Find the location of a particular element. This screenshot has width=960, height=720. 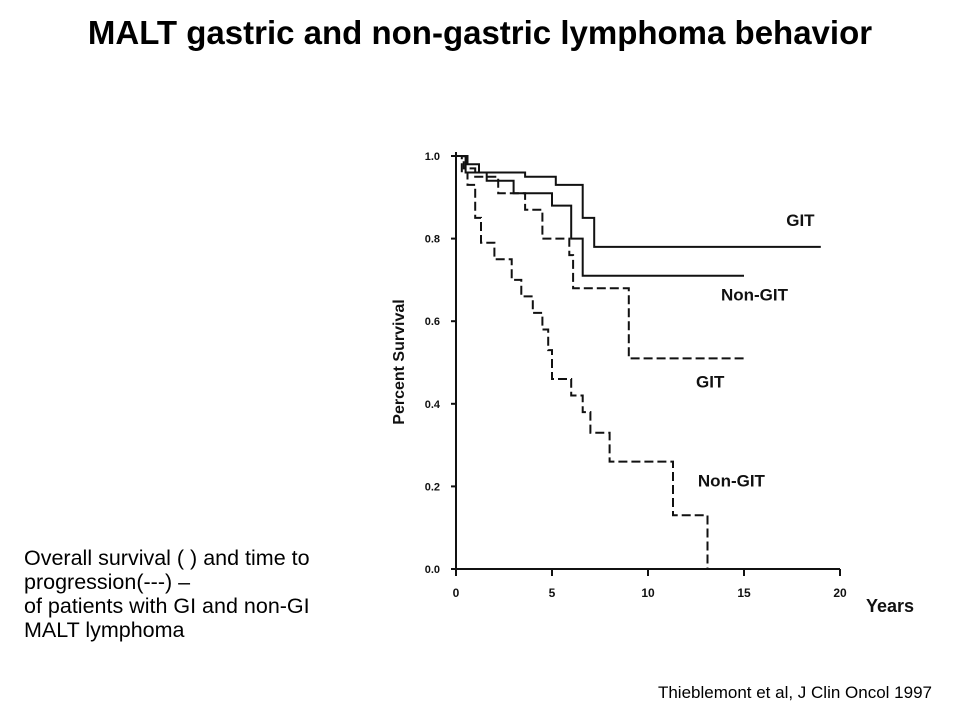

caption-line-4: MALT lymphoma is located at coordinates (104, 630).